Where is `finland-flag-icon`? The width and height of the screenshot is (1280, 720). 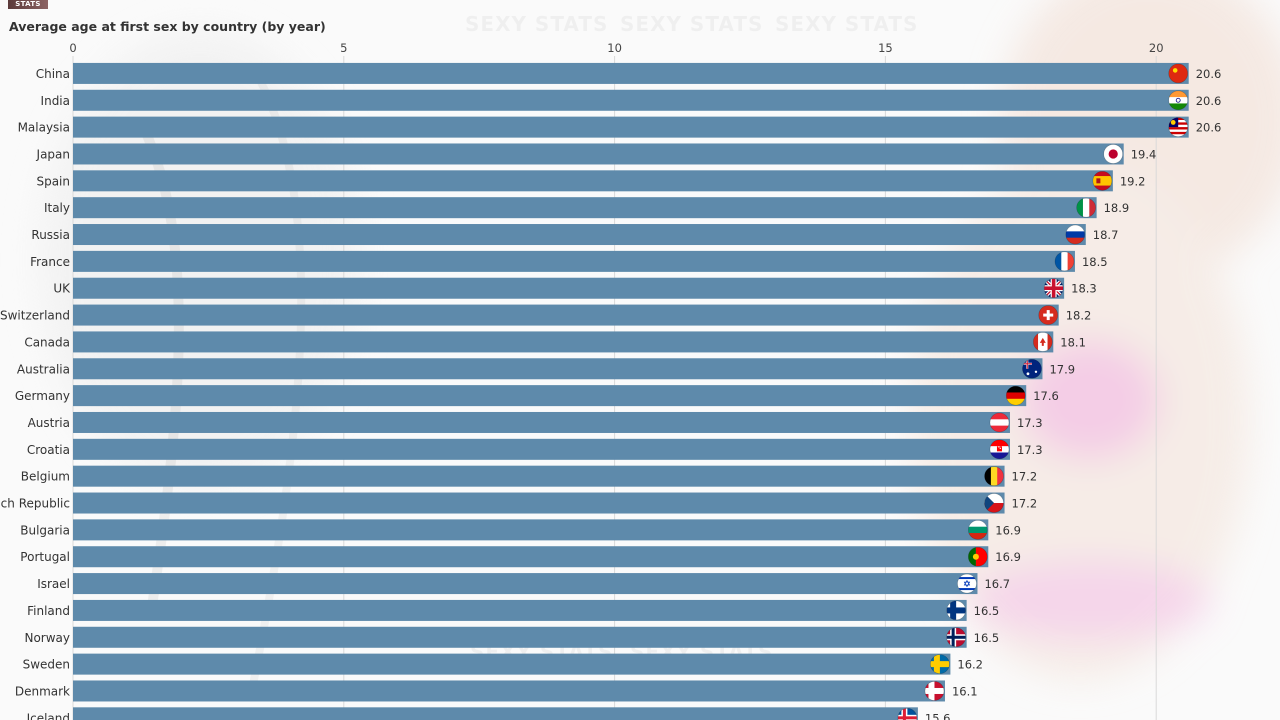 finland-flag-icon is located at coordinates (956, 610).